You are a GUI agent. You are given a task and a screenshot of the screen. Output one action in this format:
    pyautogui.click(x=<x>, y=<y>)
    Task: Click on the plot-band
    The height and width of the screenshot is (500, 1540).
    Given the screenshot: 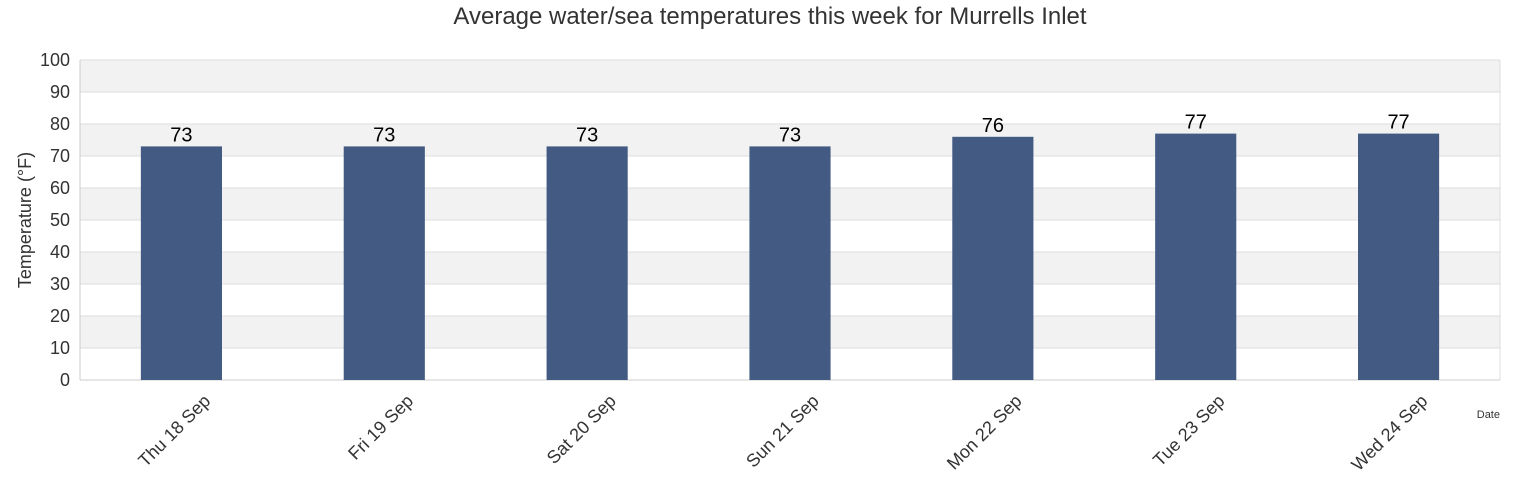 What is the action you would take?
    pyautogui.click(x=790, y=76)
    